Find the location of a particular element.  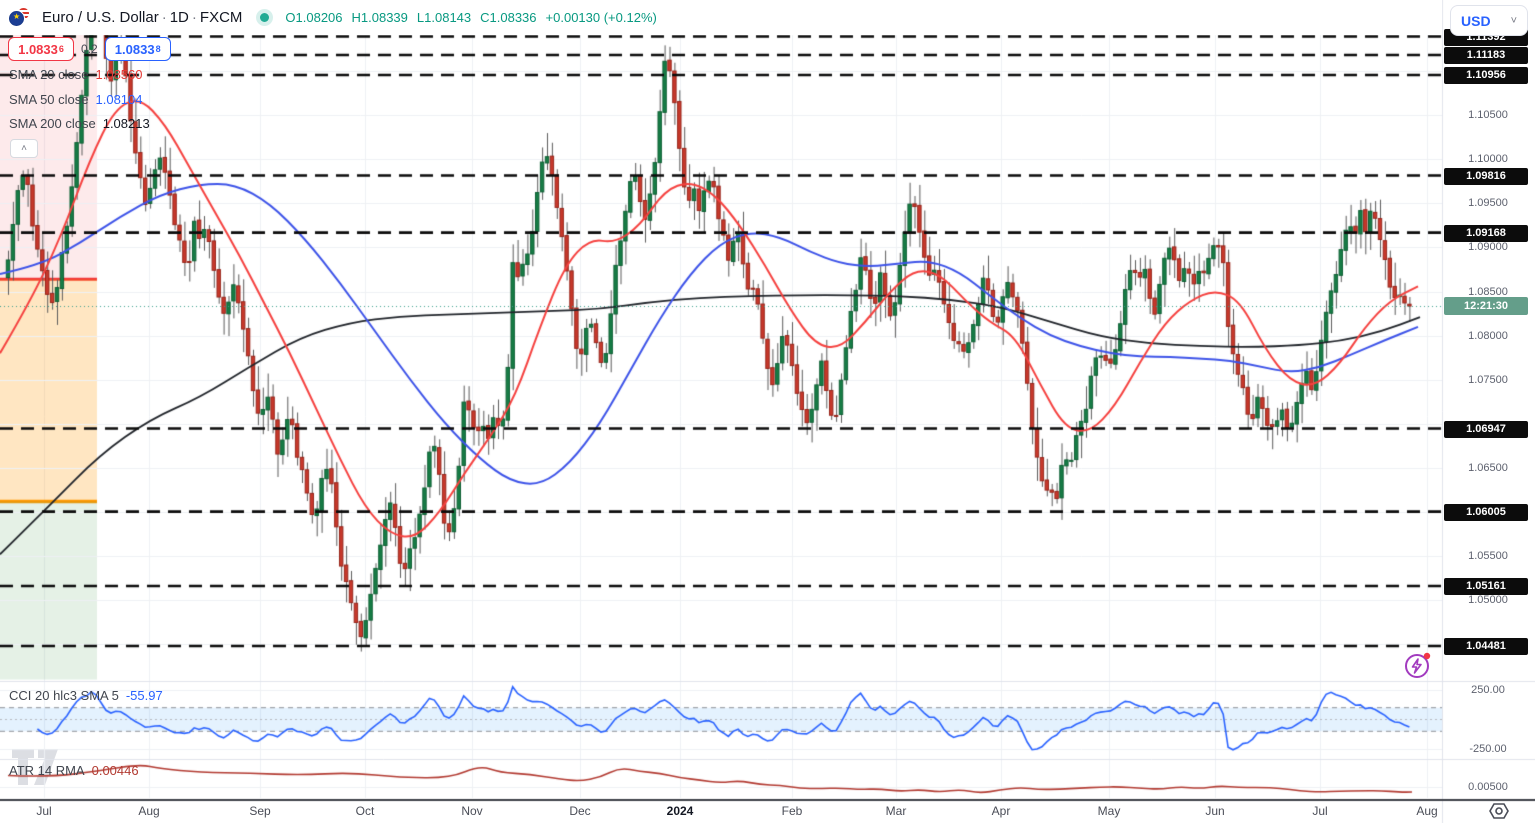

market-open-dot-icon is located at coordinates (265, 17).